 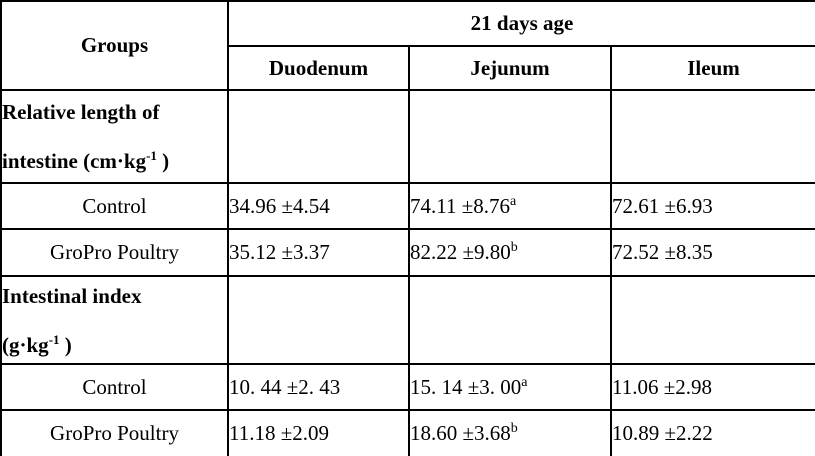 What do you see at coordinates (460, 433) in the screenshot?
I see `value-text: 18.60 ±3.68` at bounding box center [460, 433].